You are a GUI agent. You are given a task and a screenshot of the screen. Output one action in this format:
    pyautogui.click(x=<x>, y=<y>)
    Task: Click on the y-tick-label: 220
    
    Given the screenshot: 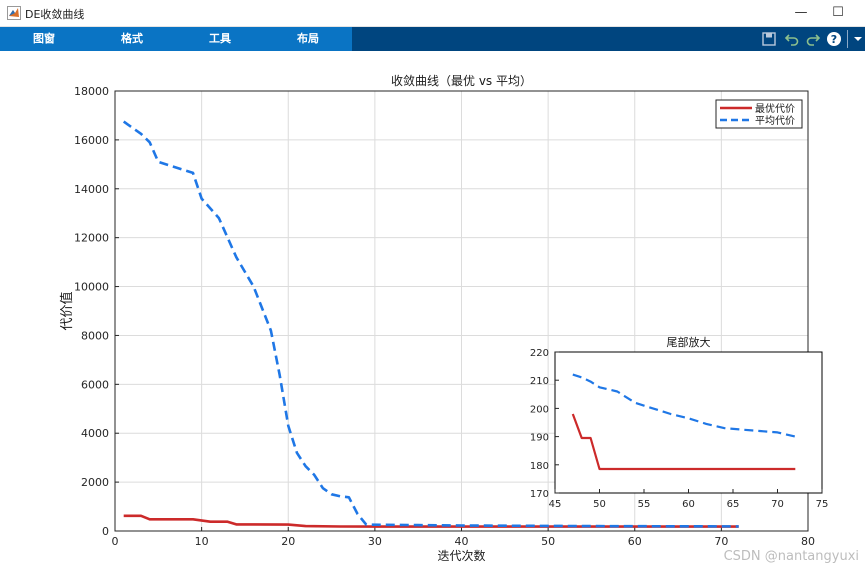 What is the action you would take?
    pyautogui.click(x=539, y=353)
    